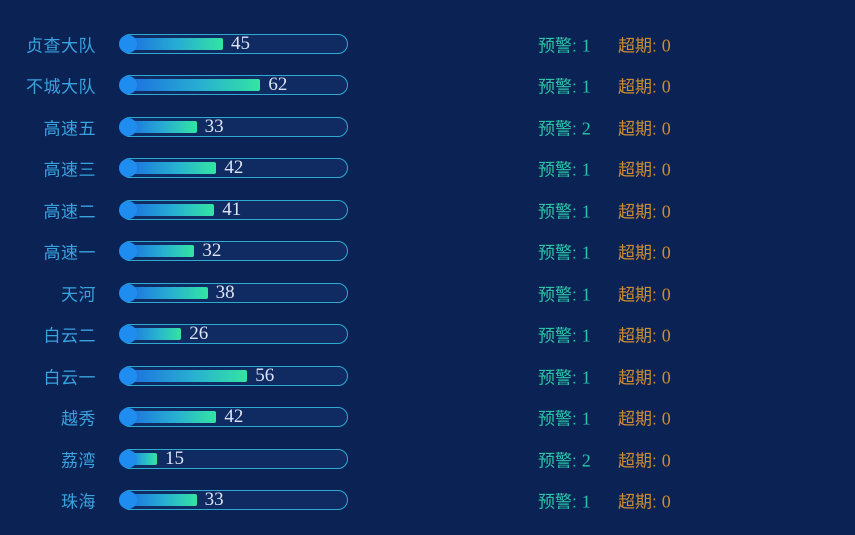 This screenshot has width=855, height=535. I want to click on brigade-row: 荔湾 15 预警: 2 超期: 0, so click(427, 459).